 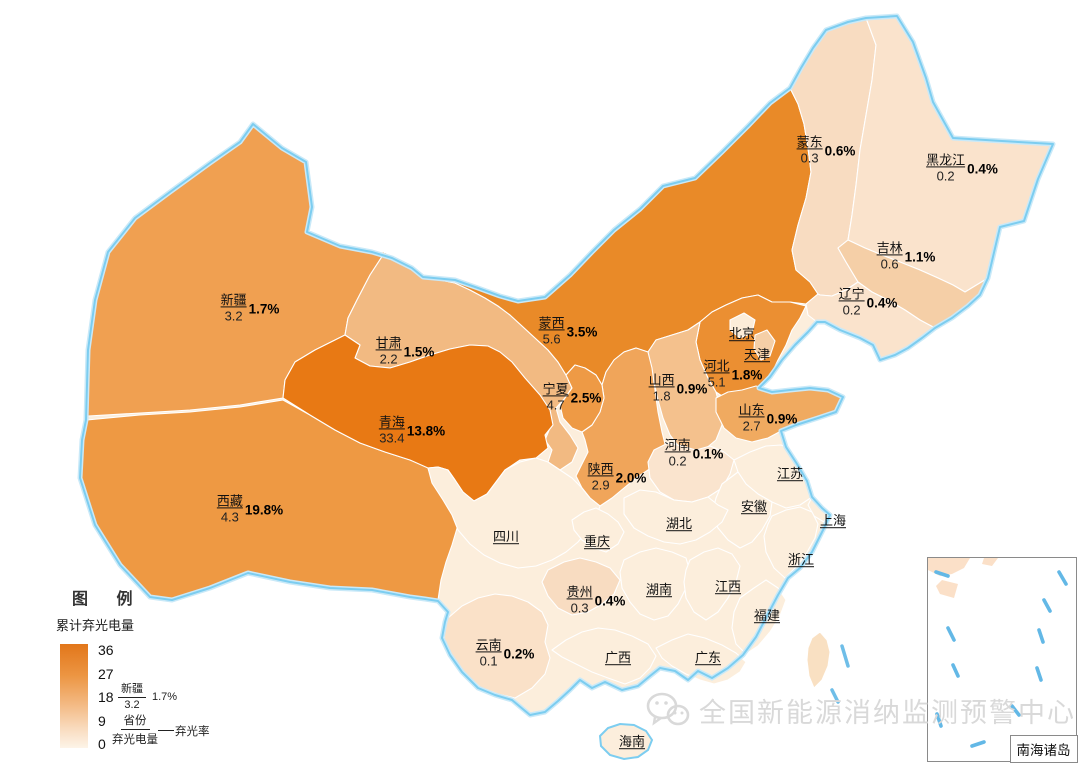 I want to click on legend: 图 例 累计弃光电量 36 27 18 9 0, so click(x=141, y=669).